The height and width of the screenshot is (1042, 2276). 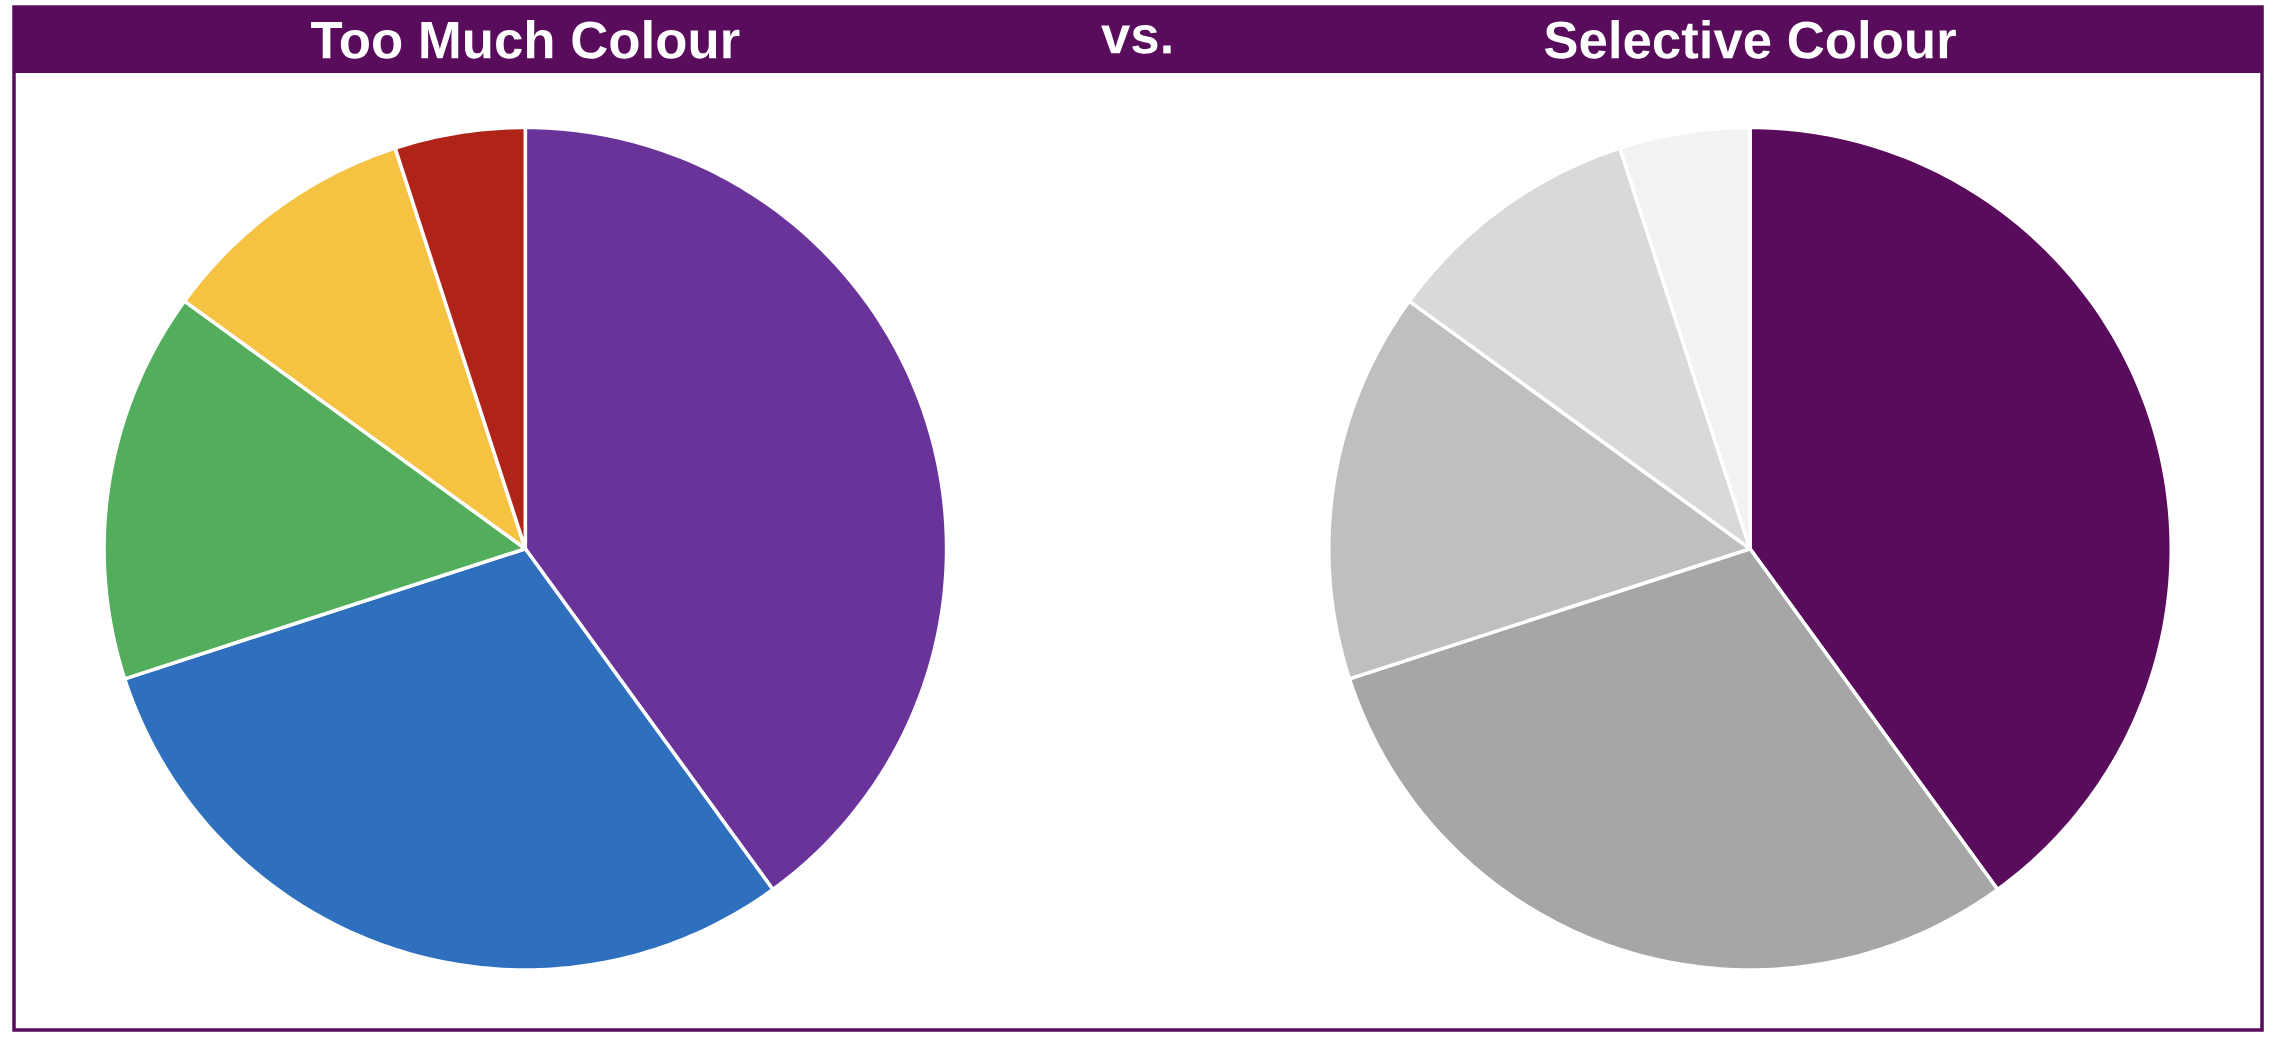 What do you see at coordinates (1136, 39) in the screenshot?
I see `text: vs.` at bounding box center [1136, 39].